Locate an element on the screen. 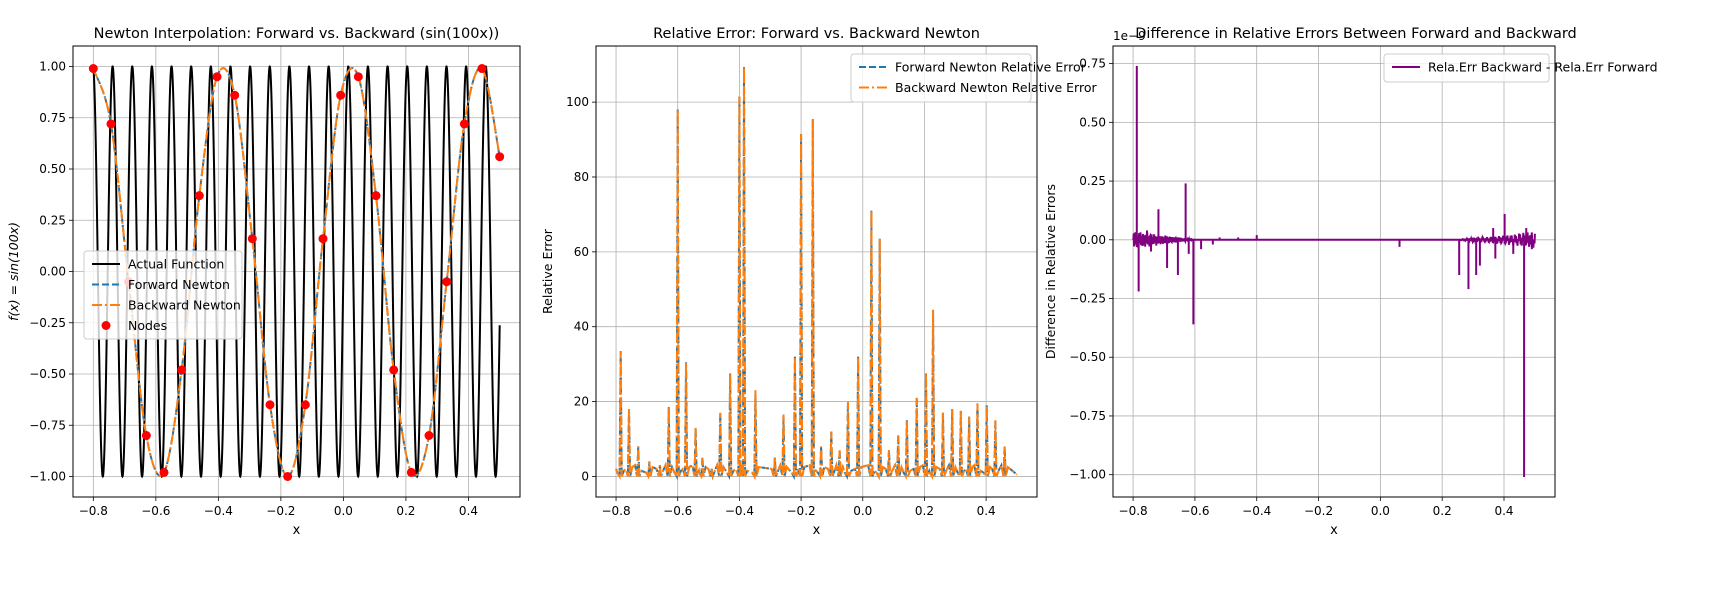  legend-label: Rela.Err Backward - Rela.Err Forward is located at coordinates (1543, 67).